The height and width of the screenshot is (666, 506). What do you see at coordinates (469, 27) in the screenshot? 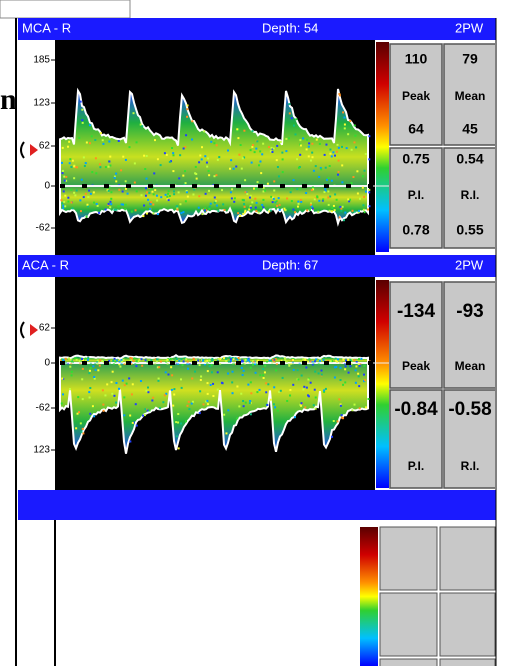
I see `mode-label: 2PW` at bounding box center [469, 27].